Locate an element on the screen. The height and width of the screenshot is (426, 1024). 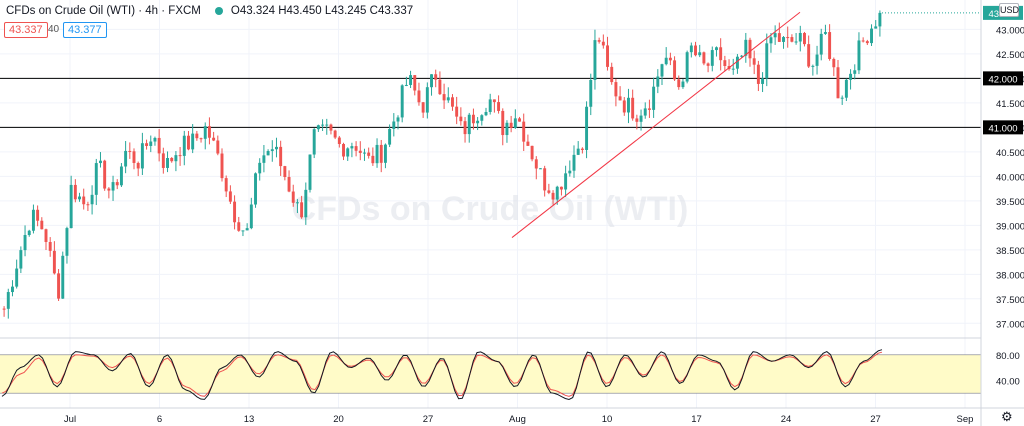
level-label: 41.000 is located at coordinates (1002, 128).